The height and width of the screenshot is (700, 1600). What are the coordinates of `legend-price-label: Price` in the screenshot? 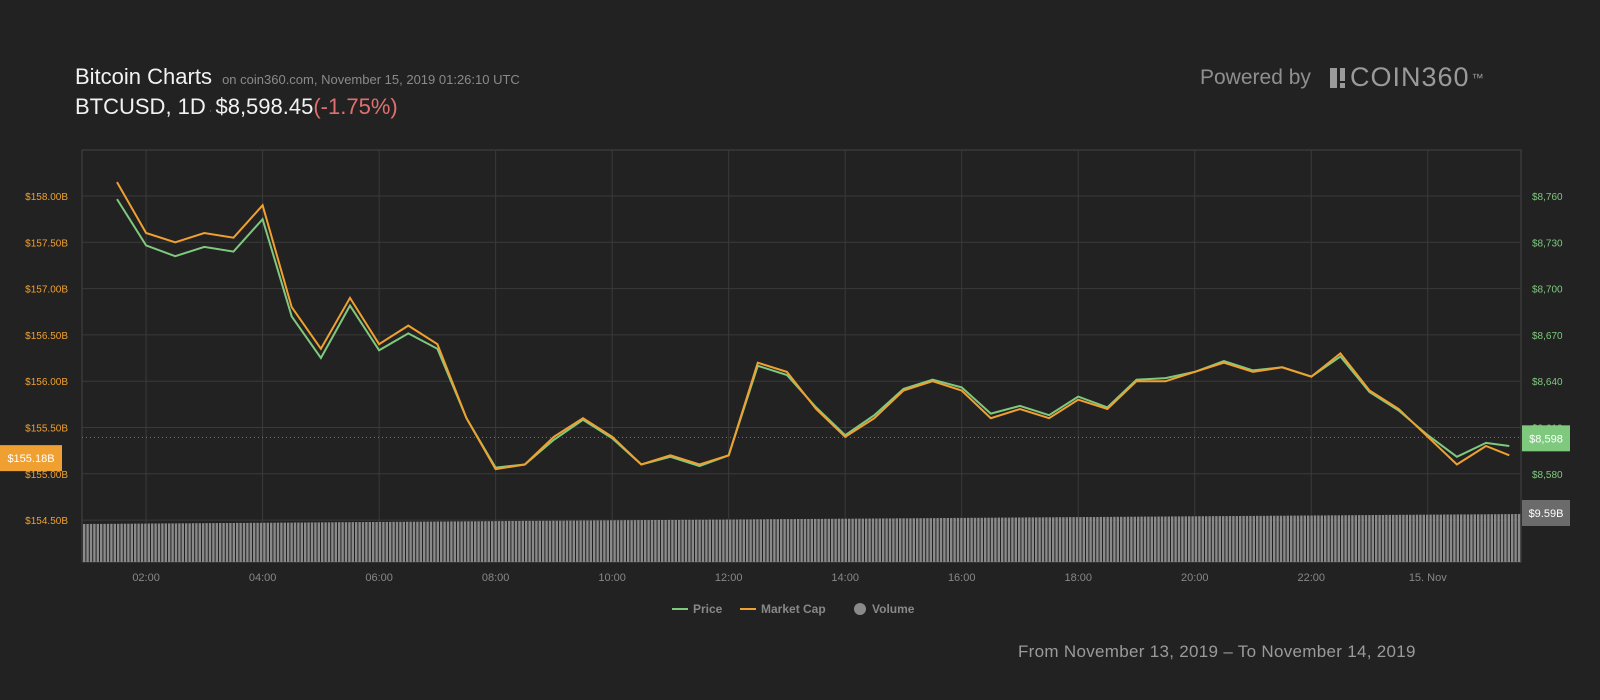 It's located at (708, 609).